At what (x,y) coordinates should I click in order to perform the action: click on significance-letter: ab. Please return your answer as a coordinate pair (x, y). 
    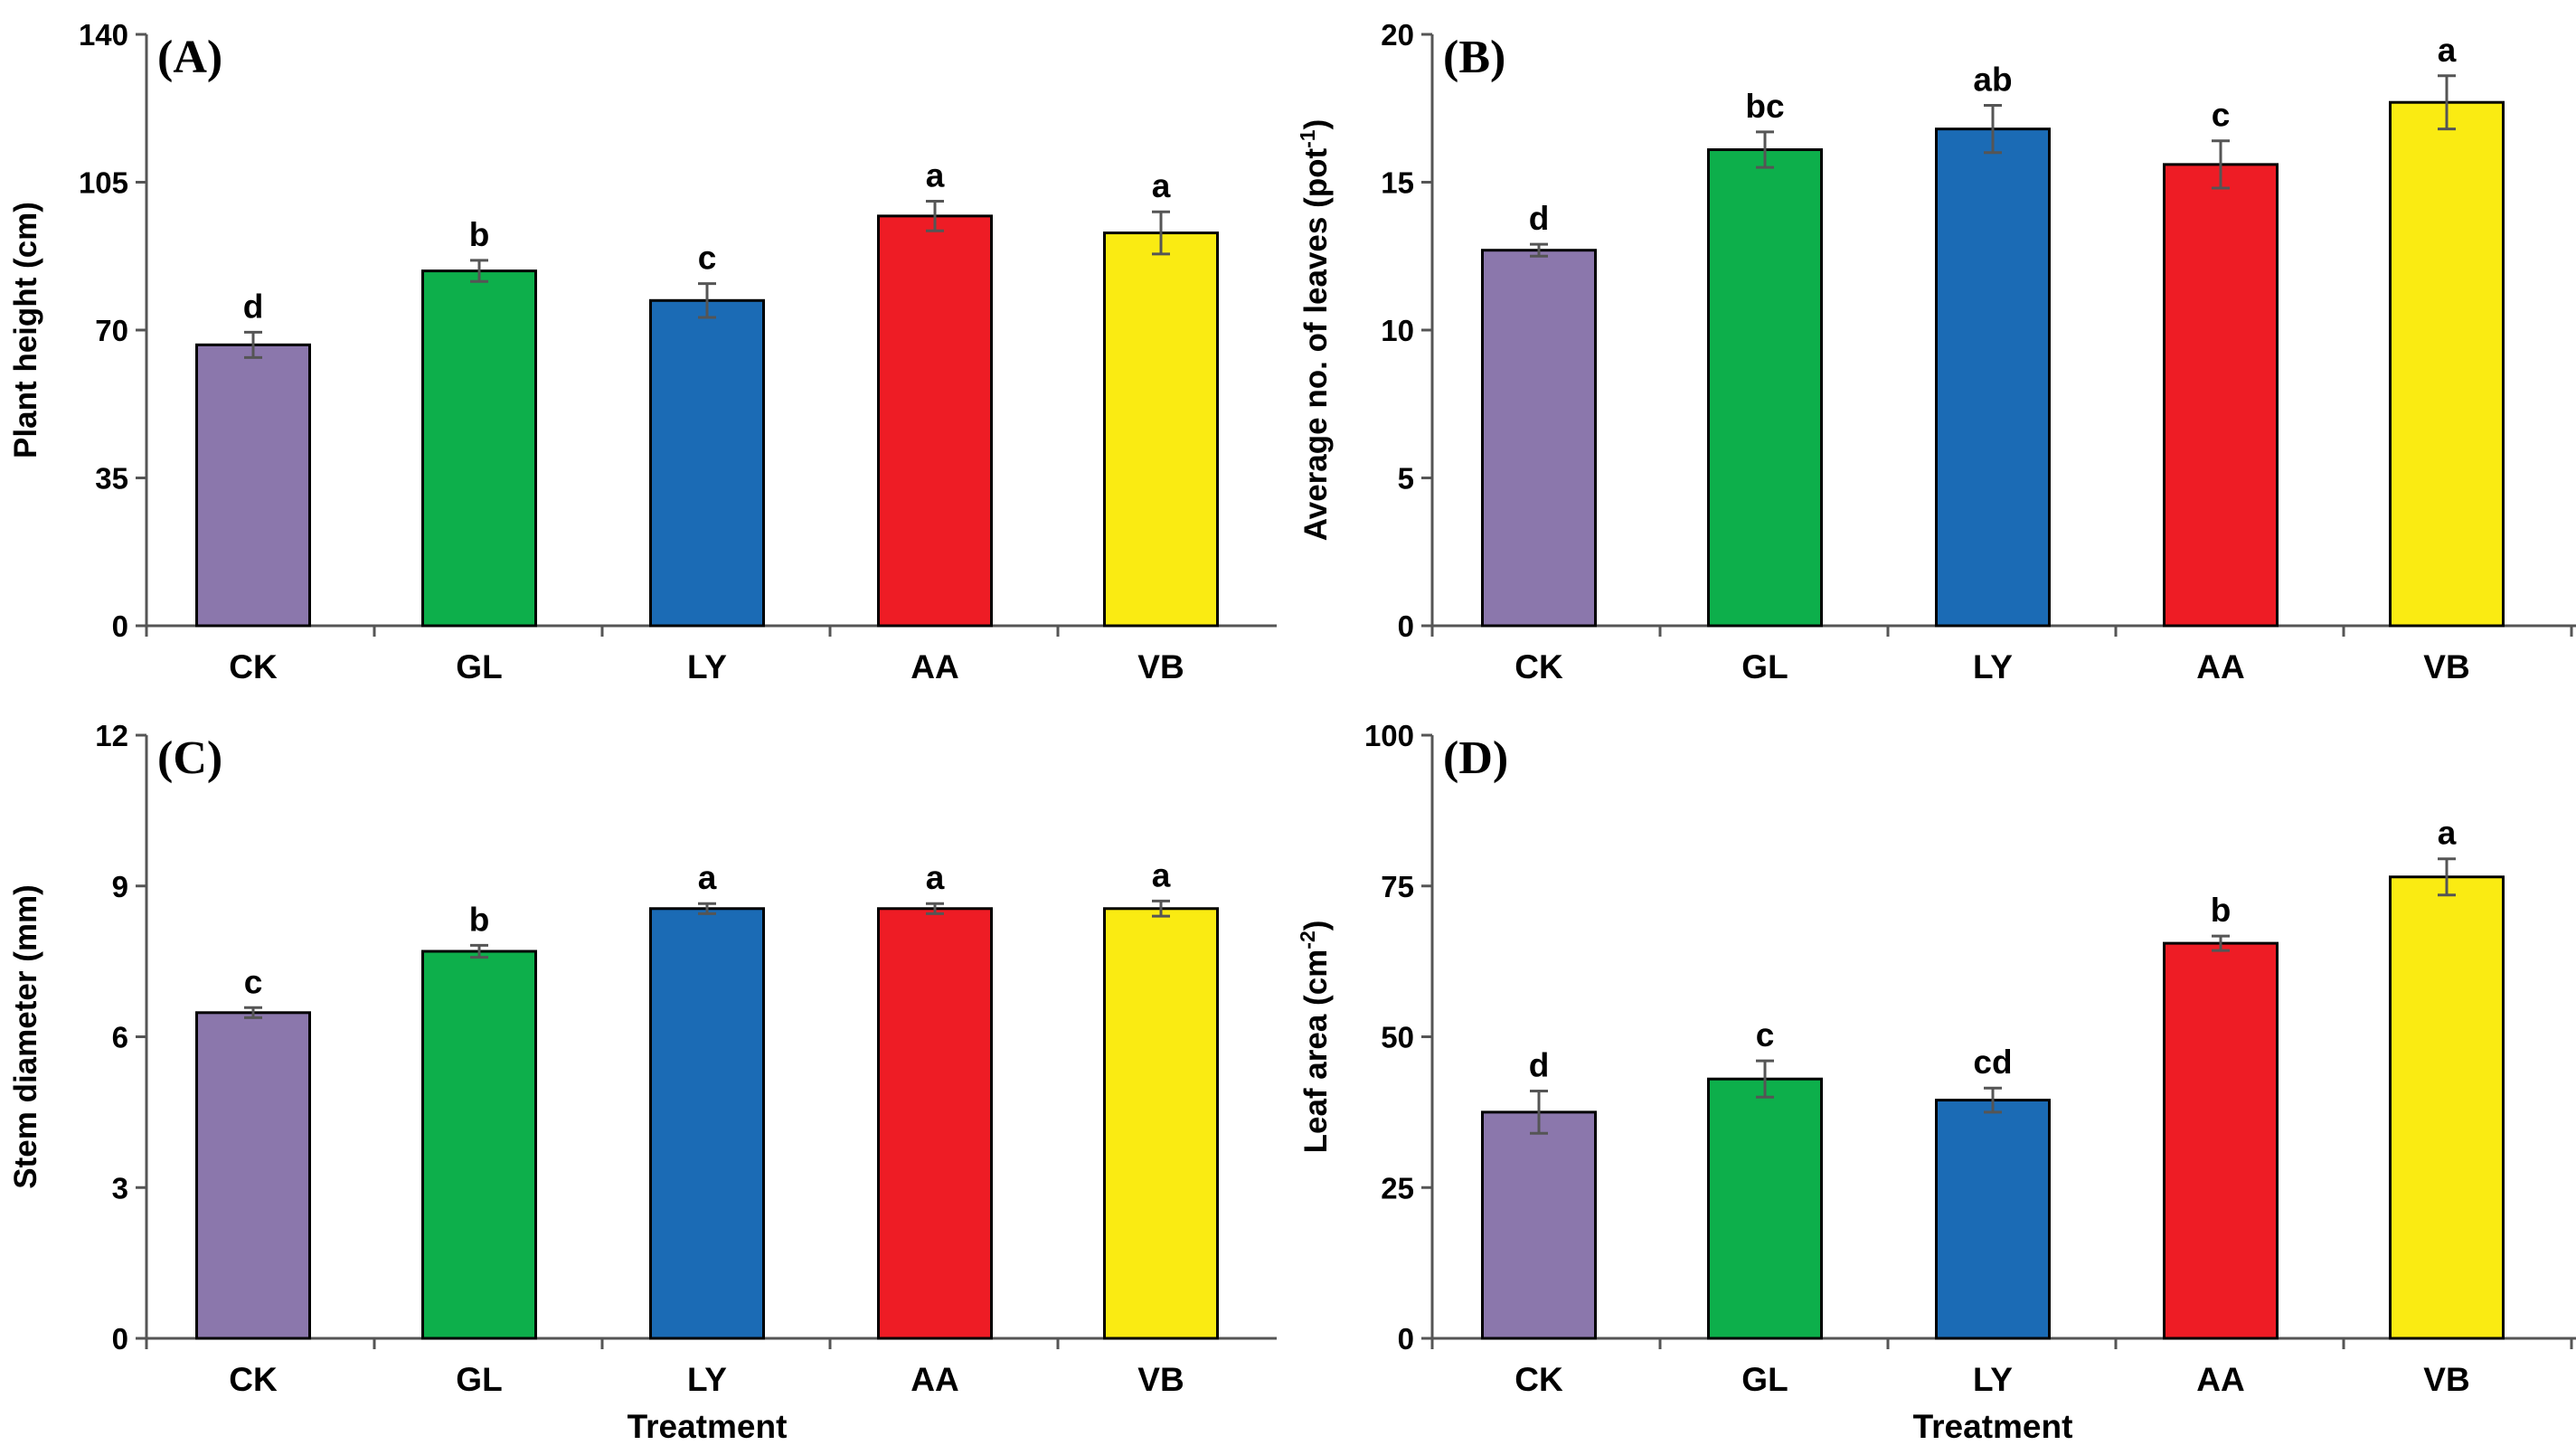
    Looking at the image, I should click on (1992, 79).